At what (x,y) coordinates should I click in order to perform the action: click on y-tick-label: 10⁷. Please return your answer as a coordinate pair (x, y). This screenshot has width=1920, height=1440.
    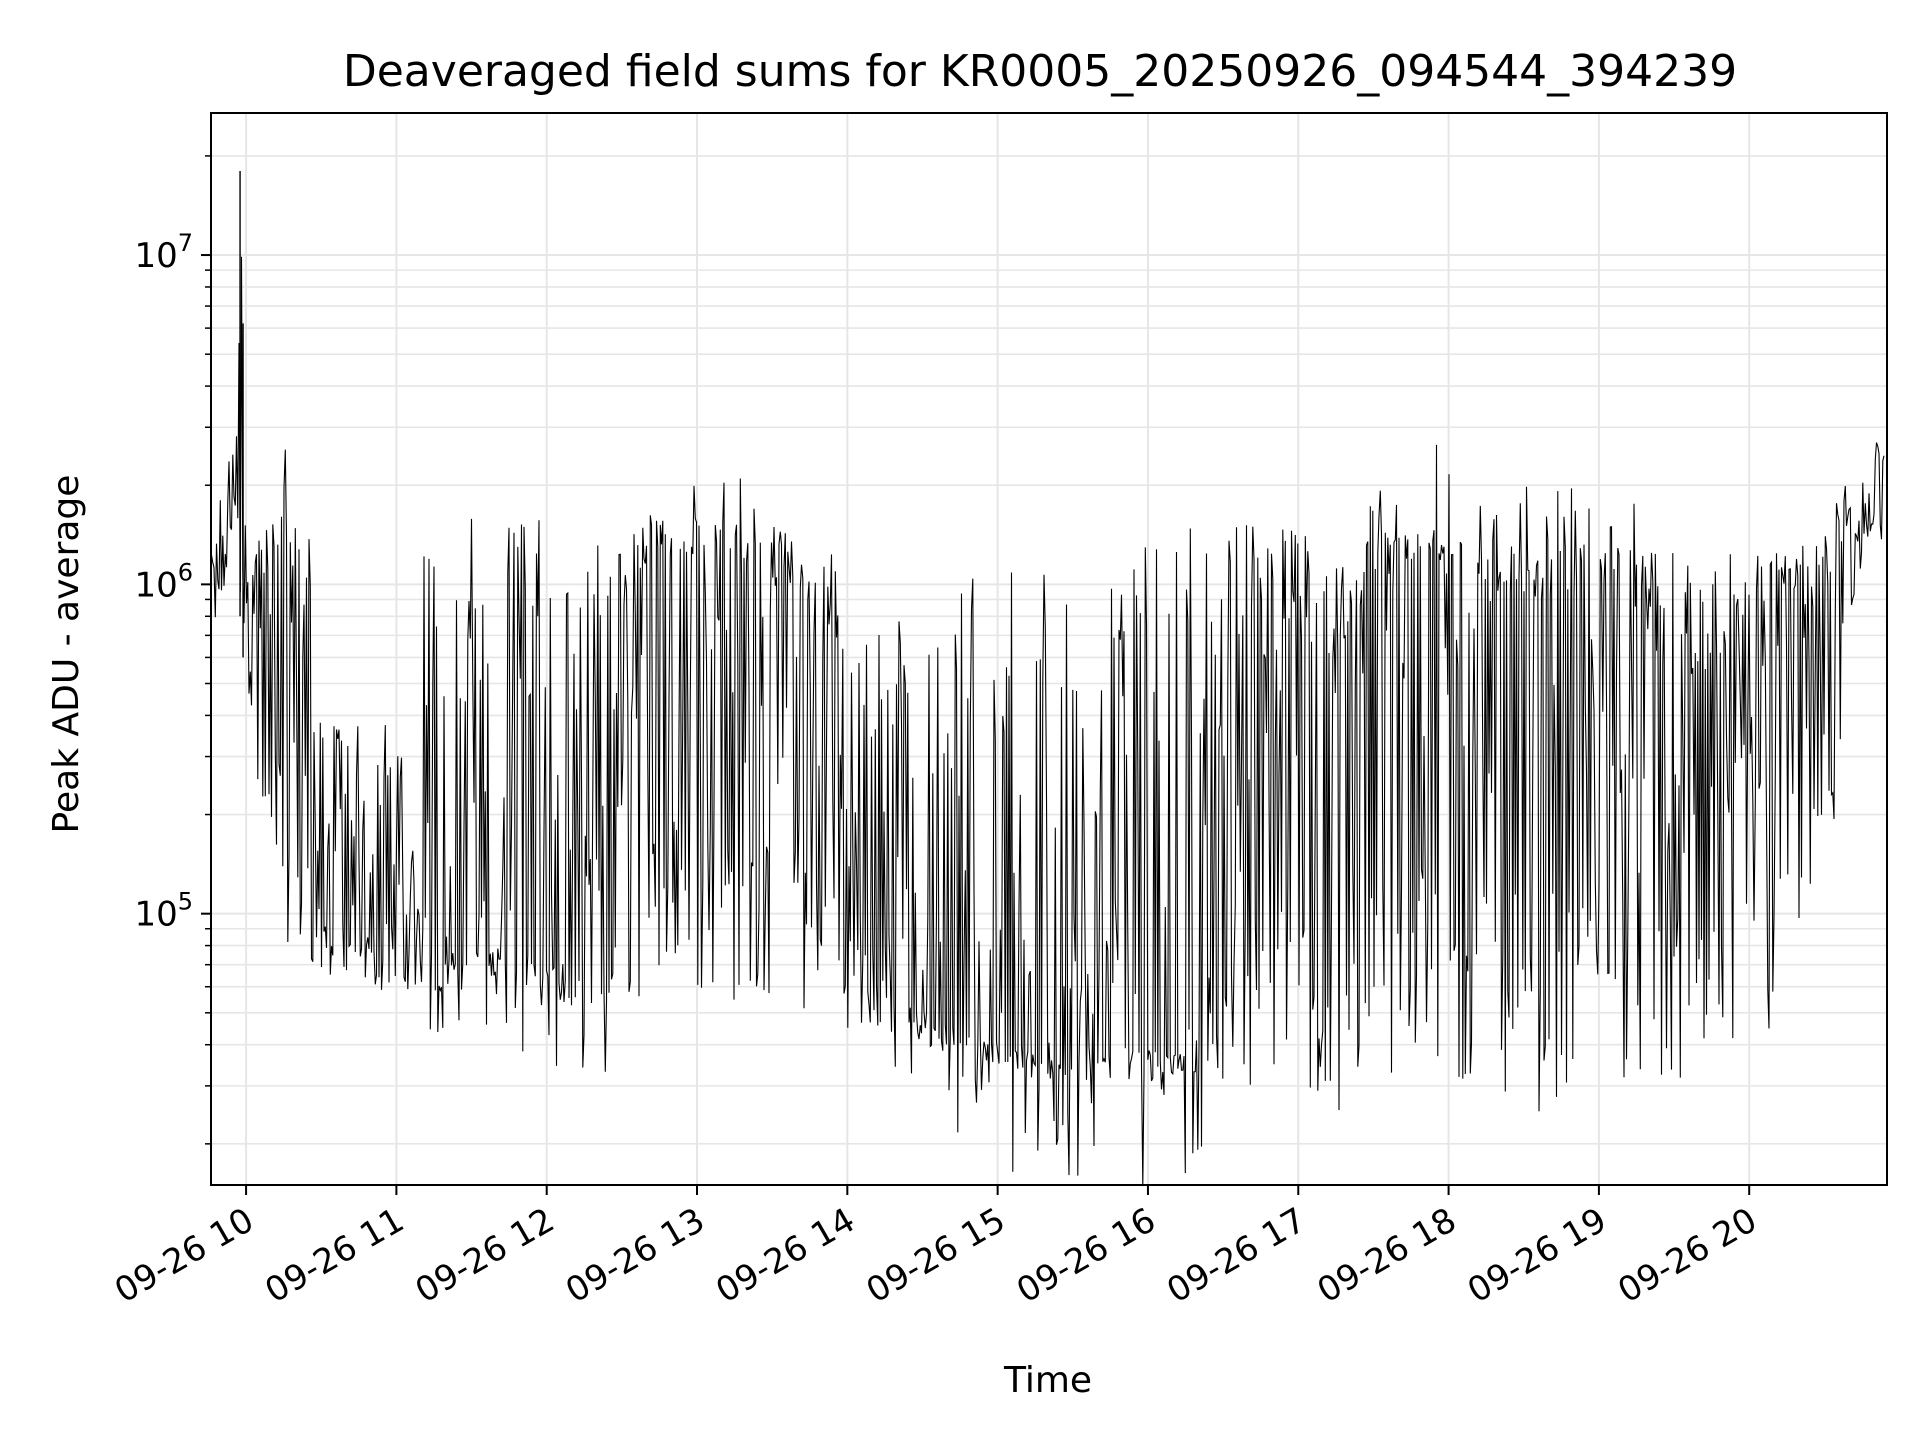
    Looking at the image, I should click on (163, 252).